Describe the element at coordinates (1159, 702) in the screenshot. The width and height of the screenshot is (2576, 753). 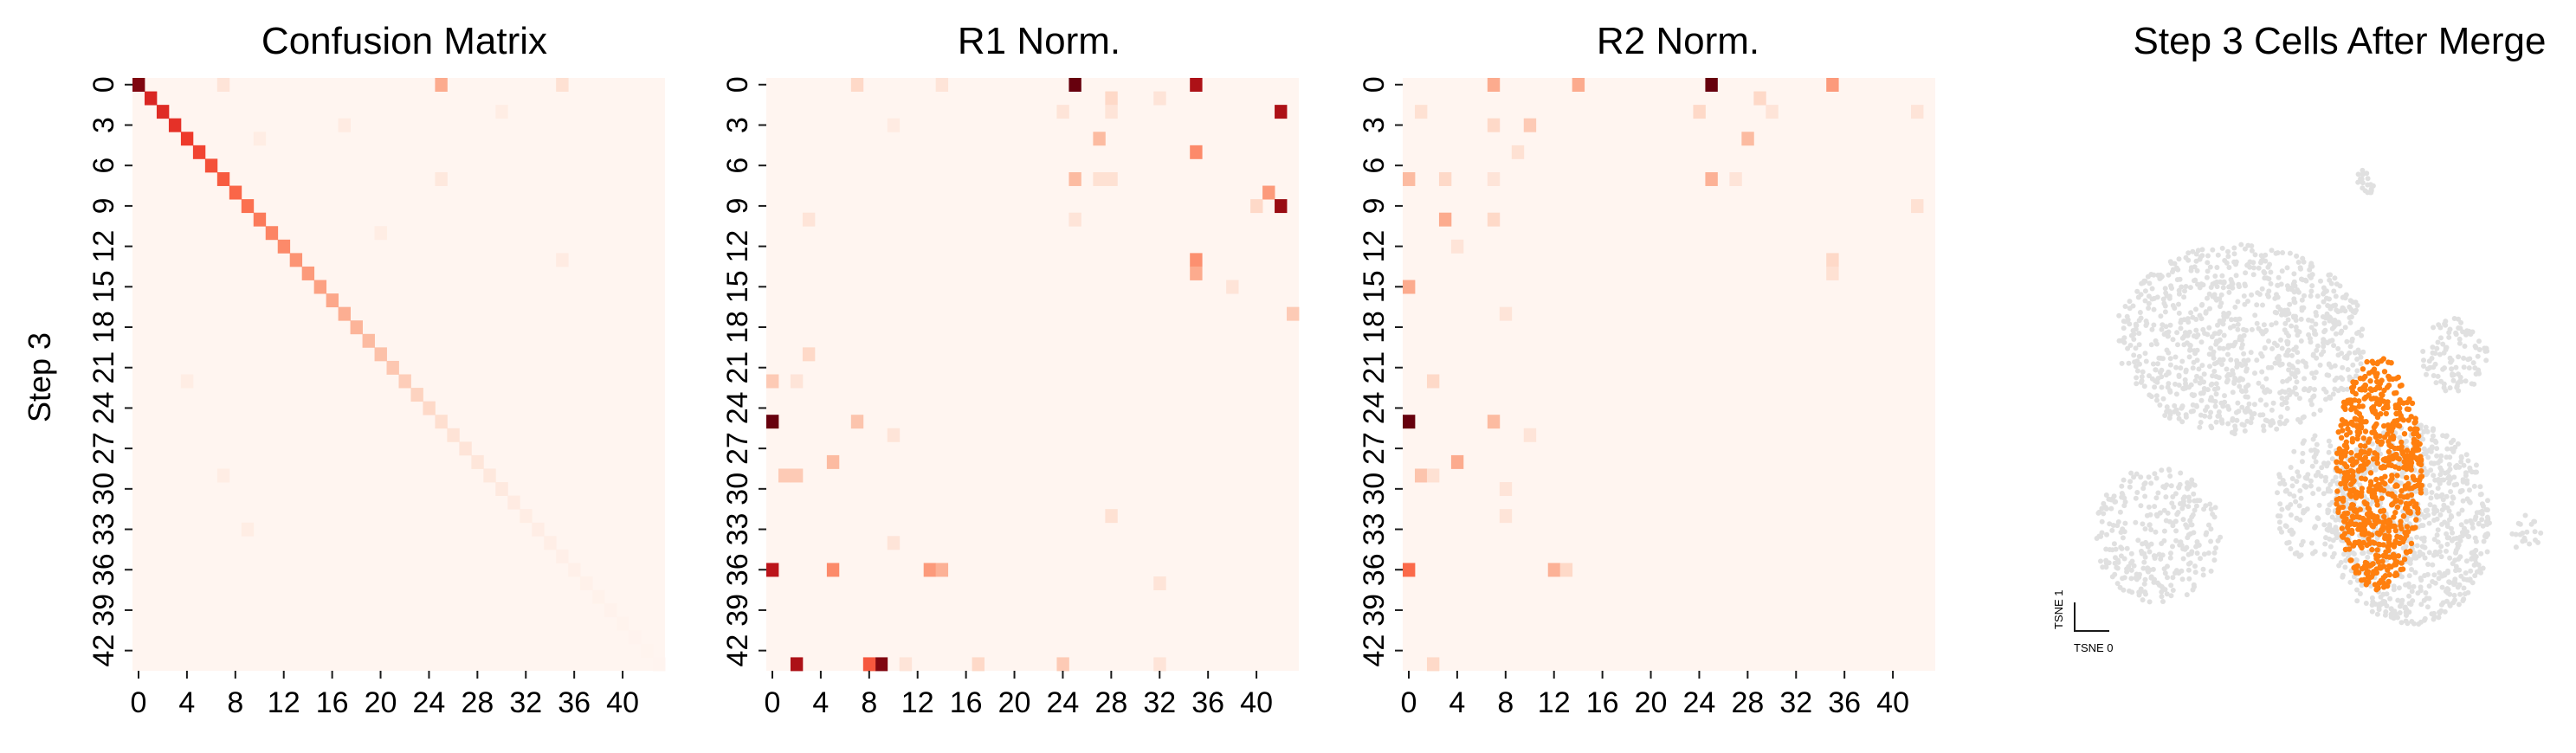
I see `x-tick-label: 32` at that location.